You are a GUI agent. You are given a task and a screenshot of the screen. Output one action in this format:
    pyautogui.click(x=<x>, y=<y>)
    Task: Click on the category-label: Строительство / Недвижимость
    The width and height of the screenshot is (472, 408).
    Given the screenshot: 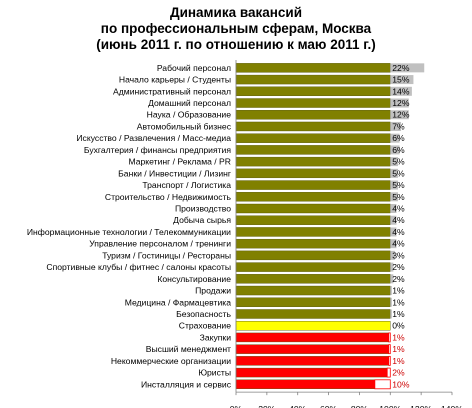 What is the action you would take?
    pyautogui.click(x=168, y=197)
    